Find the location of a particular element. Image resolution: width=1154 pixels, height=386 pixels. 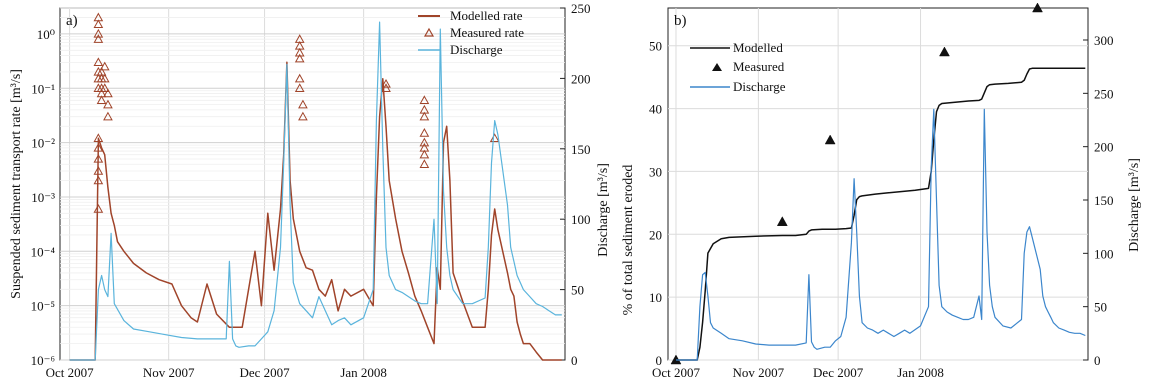

panel-a-x-ticks: Oct 2007 Nov 2007 Dec 2007 Jan 2008 is located at coordinates (216, 372).